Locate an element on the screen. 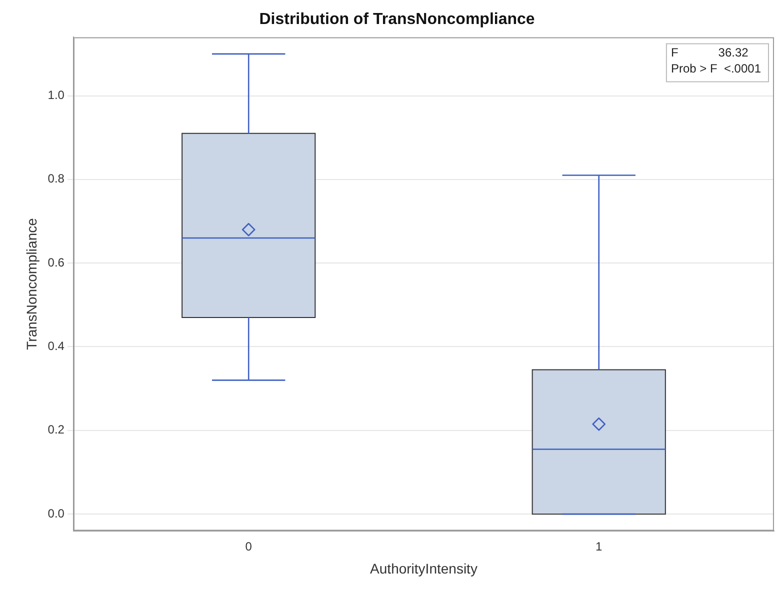  y-tick-label: 0.0 is located at coordinates (56, 513).